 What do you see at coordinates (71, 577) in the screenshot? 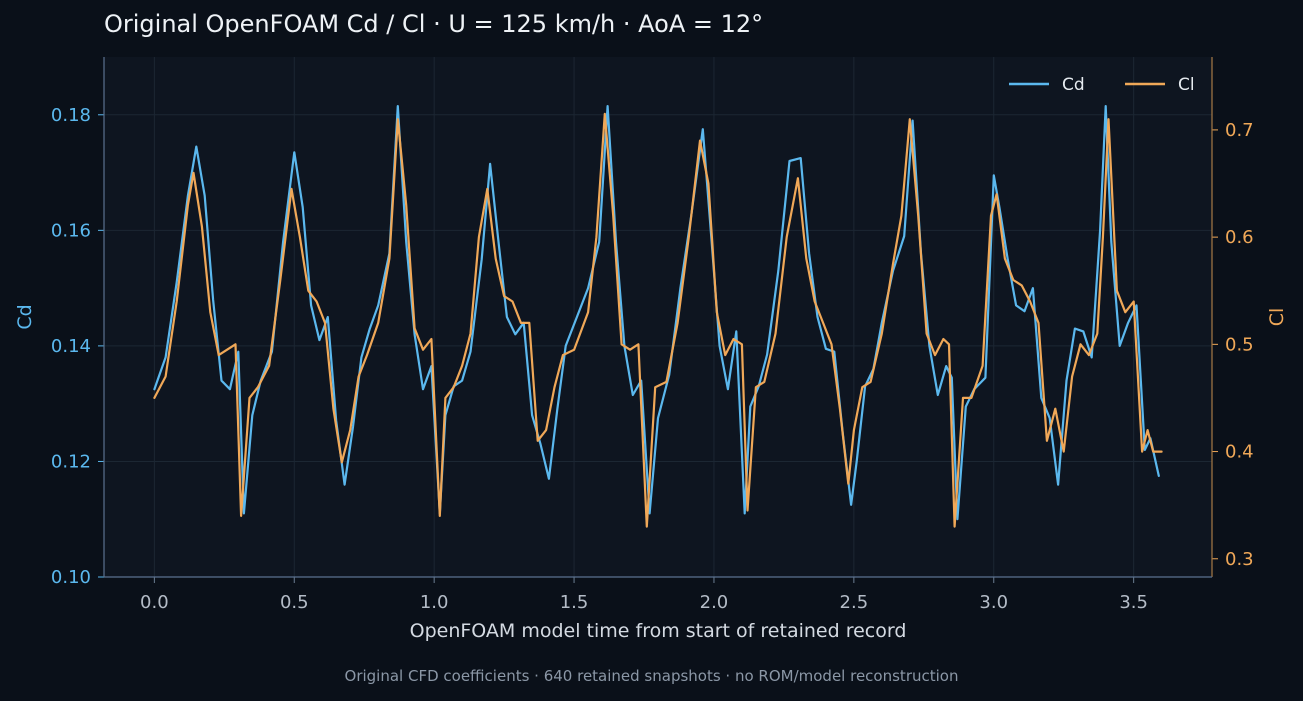
I see `y-left-tick-label: 0.10` at bounding box center [71, 577].